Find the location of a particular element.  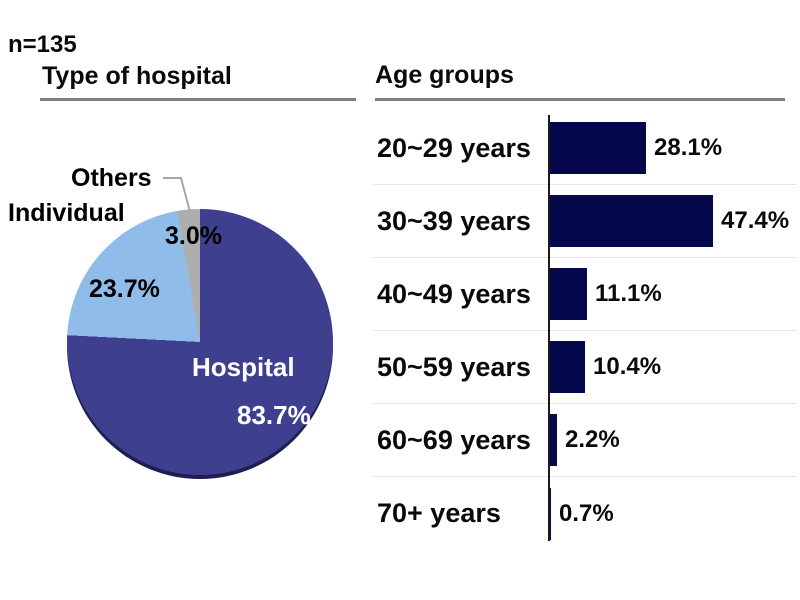

bar-row: 30~39 years 47.4% is located at coordinates (585, 221).